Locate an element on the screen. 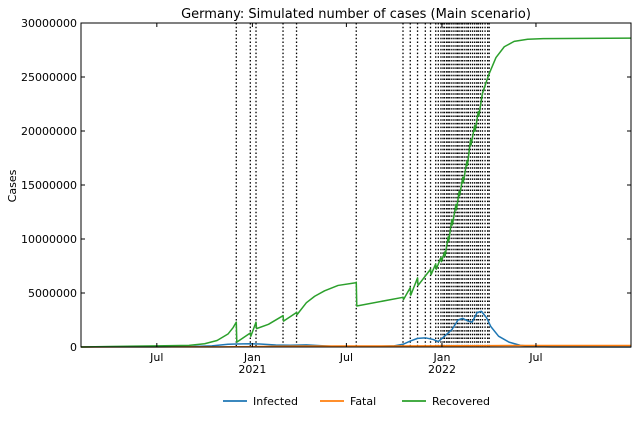  y-tick-label: 5000000 is located at coordinates (52, 293).